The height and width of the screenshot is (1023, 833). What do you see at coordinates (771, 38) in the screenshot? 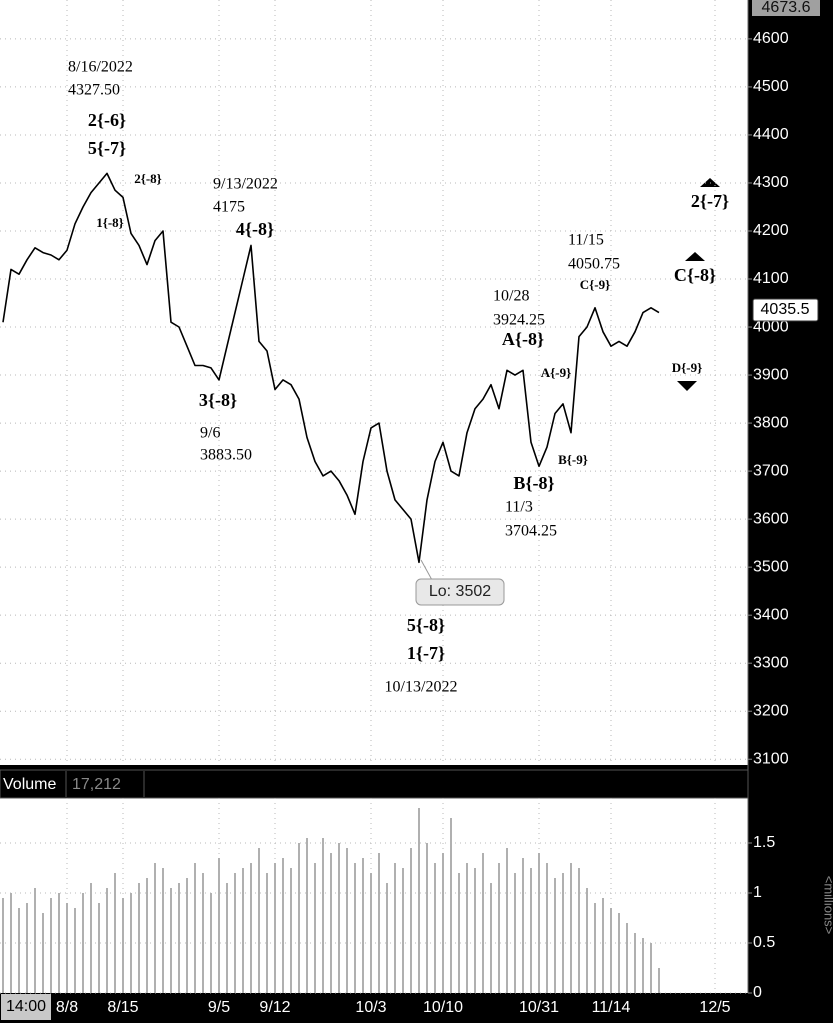
I see `y-tick-label: 4600` at bounding box center [771, 38].